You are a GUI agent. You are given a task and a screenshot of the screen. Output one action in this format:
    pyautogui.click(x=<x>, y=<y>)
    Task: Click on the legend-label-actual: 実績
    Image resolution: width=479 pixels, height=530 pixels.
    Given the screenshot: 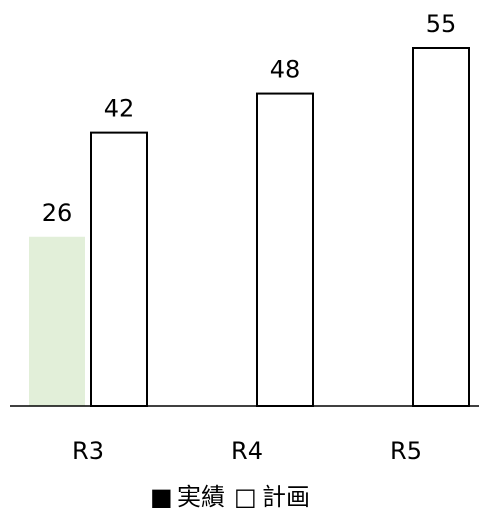 What is the action you would take?
    pyautogui.click(x=201, y=497)
    